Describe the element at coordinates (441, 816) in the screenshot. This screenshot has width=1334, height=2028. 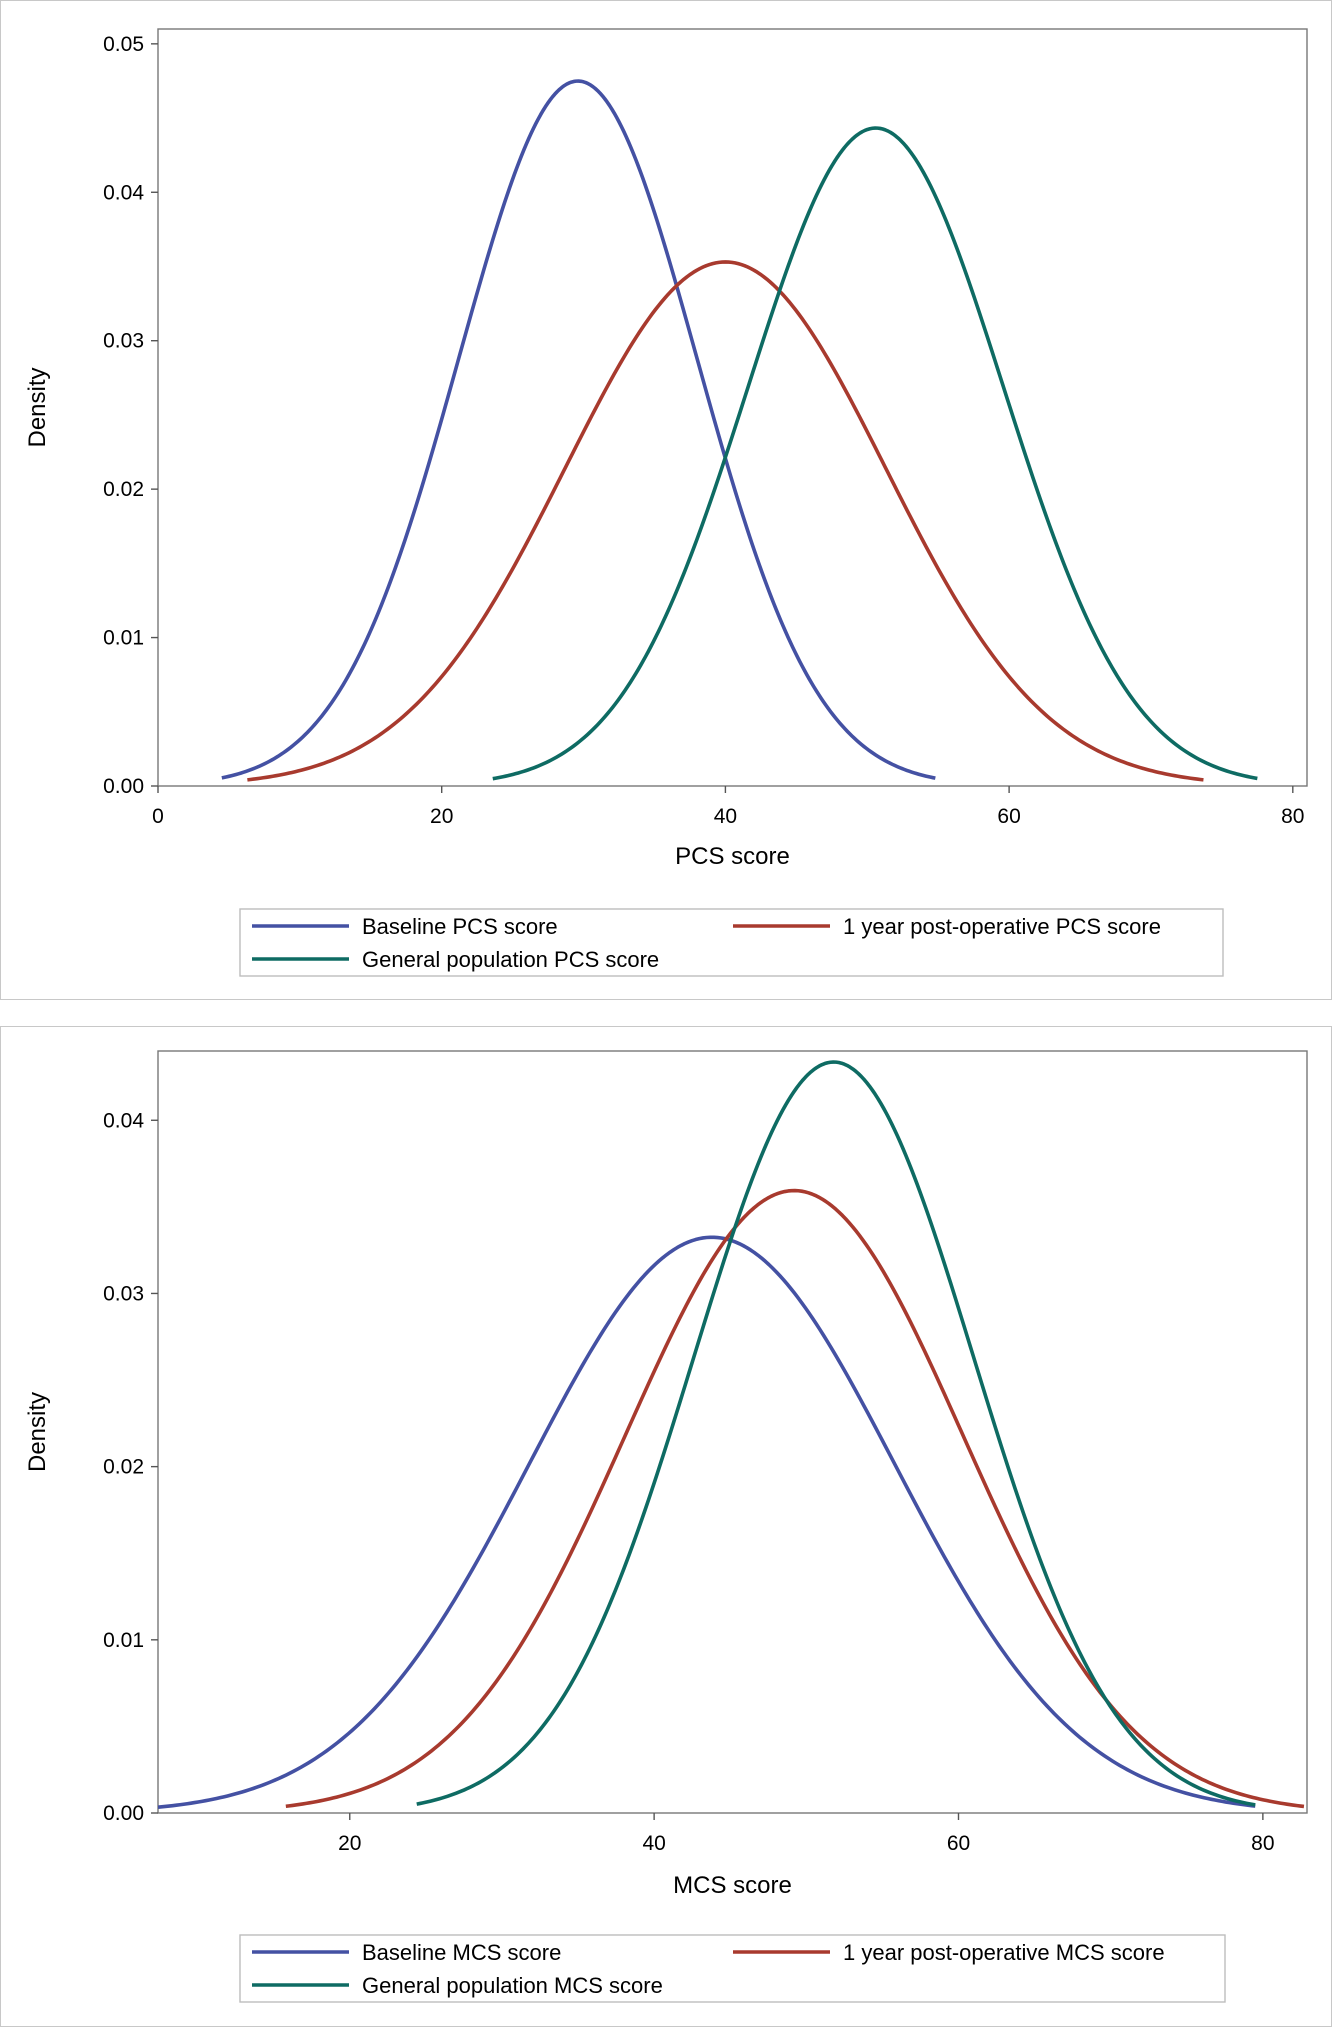
I see `pcs-x-tick-label: 20` at that location.